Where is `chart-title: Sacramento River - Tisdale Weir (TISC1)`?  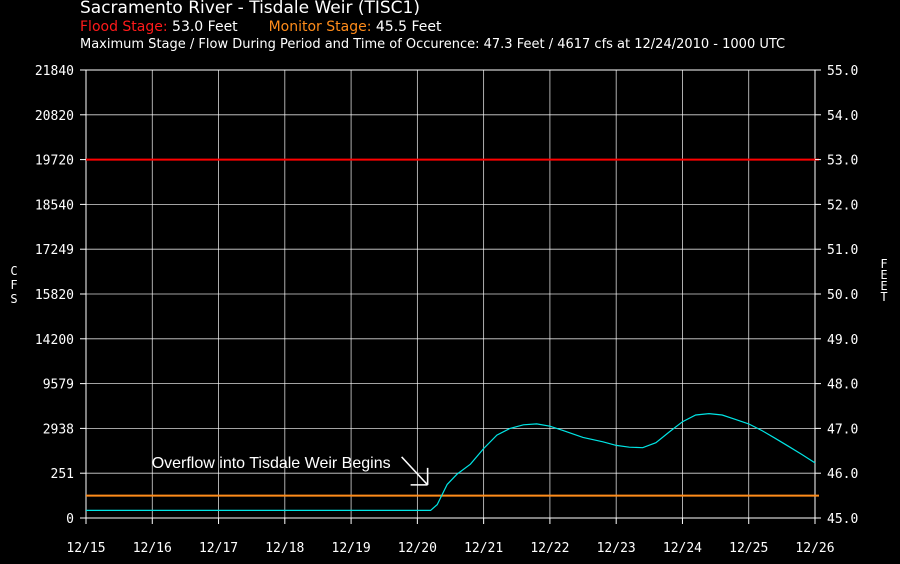
chart-title: Sacramento River - Tisdale Weir (TISC1) is located at coordinates (250, 9).